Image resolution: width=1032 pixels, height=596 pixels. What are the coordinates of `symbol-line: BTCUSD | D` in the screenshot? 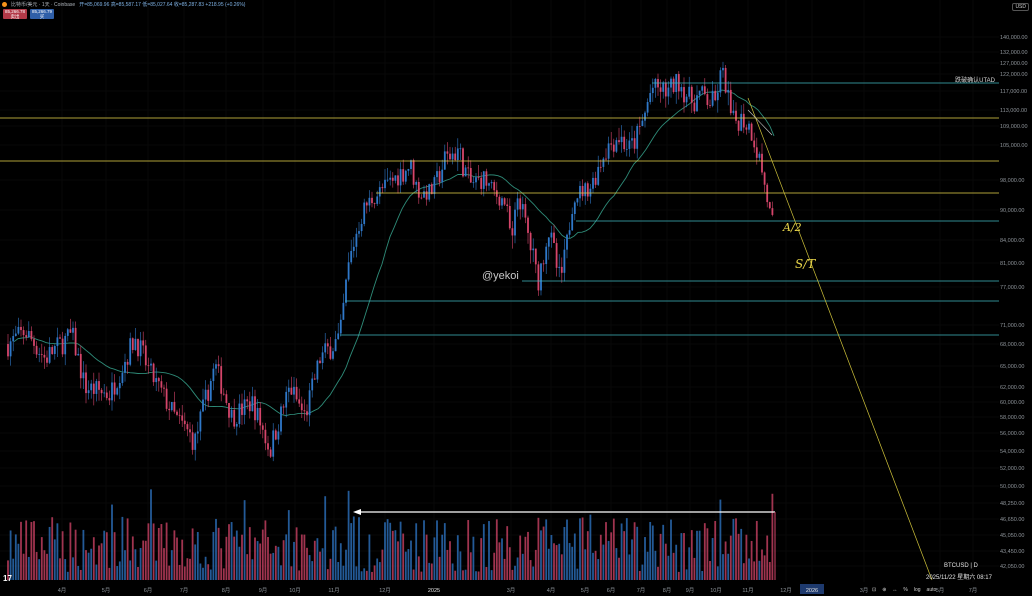 It's located at (961, 566).